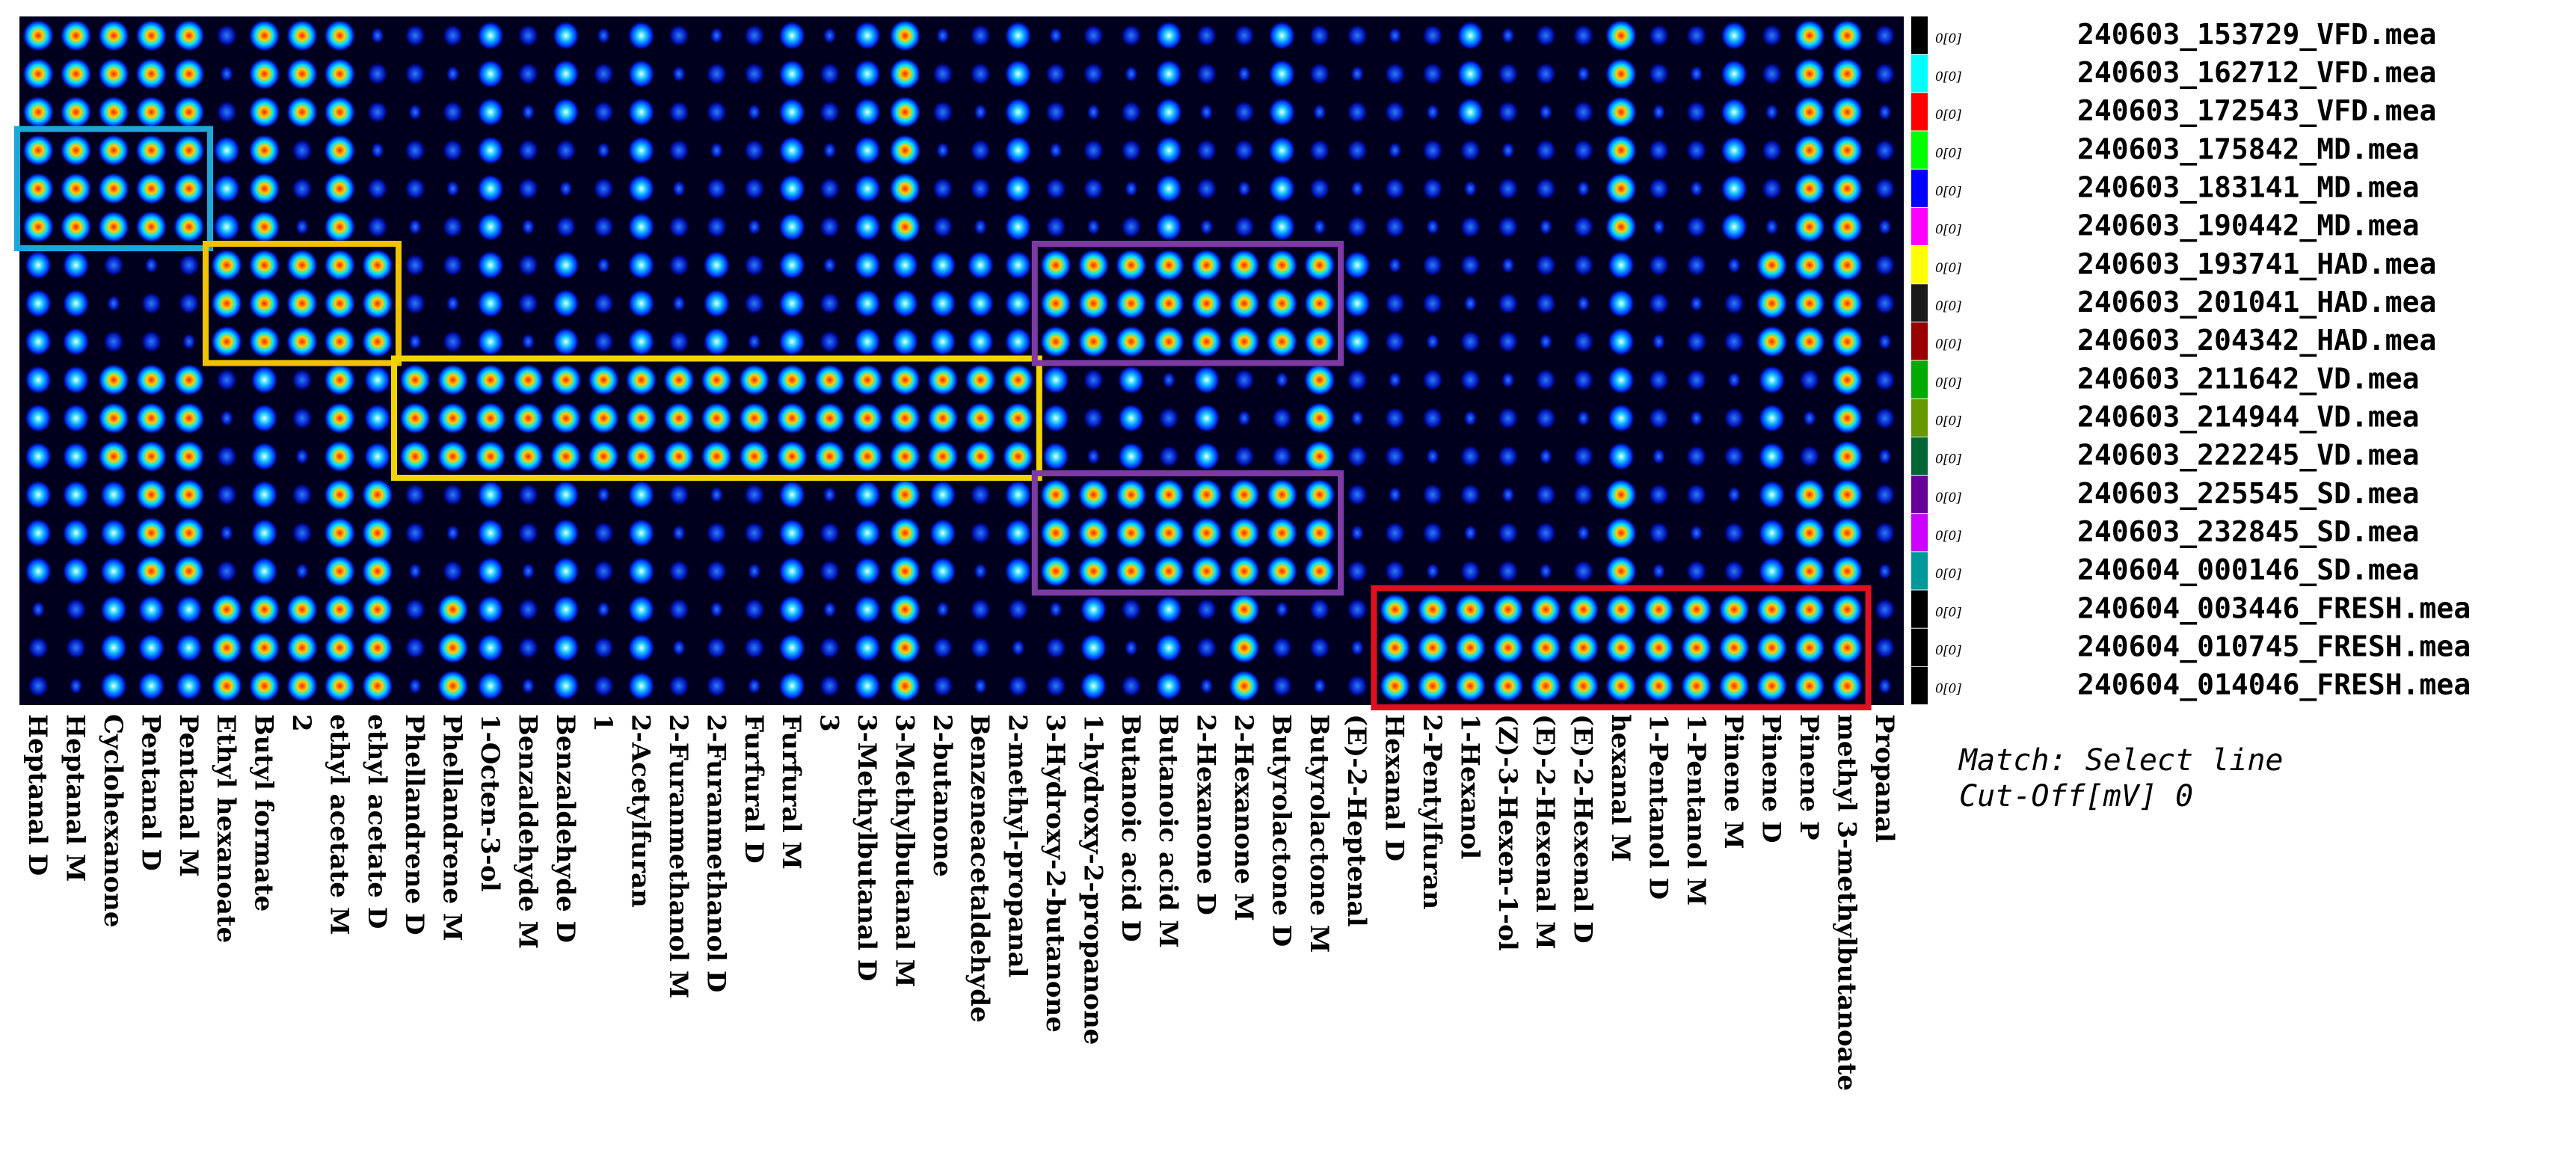 Image resolution: width=2576 pixels, height=1153 pixels. Describe the element at coordinates (716, 418) in the screenshot. I see `highlight-box` at that location.